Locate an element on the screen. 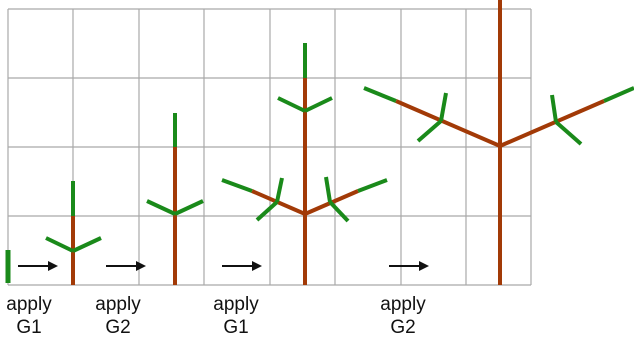 The width and height of the screenshot is (634, 339). arrows is located at coordinates (223, 266).